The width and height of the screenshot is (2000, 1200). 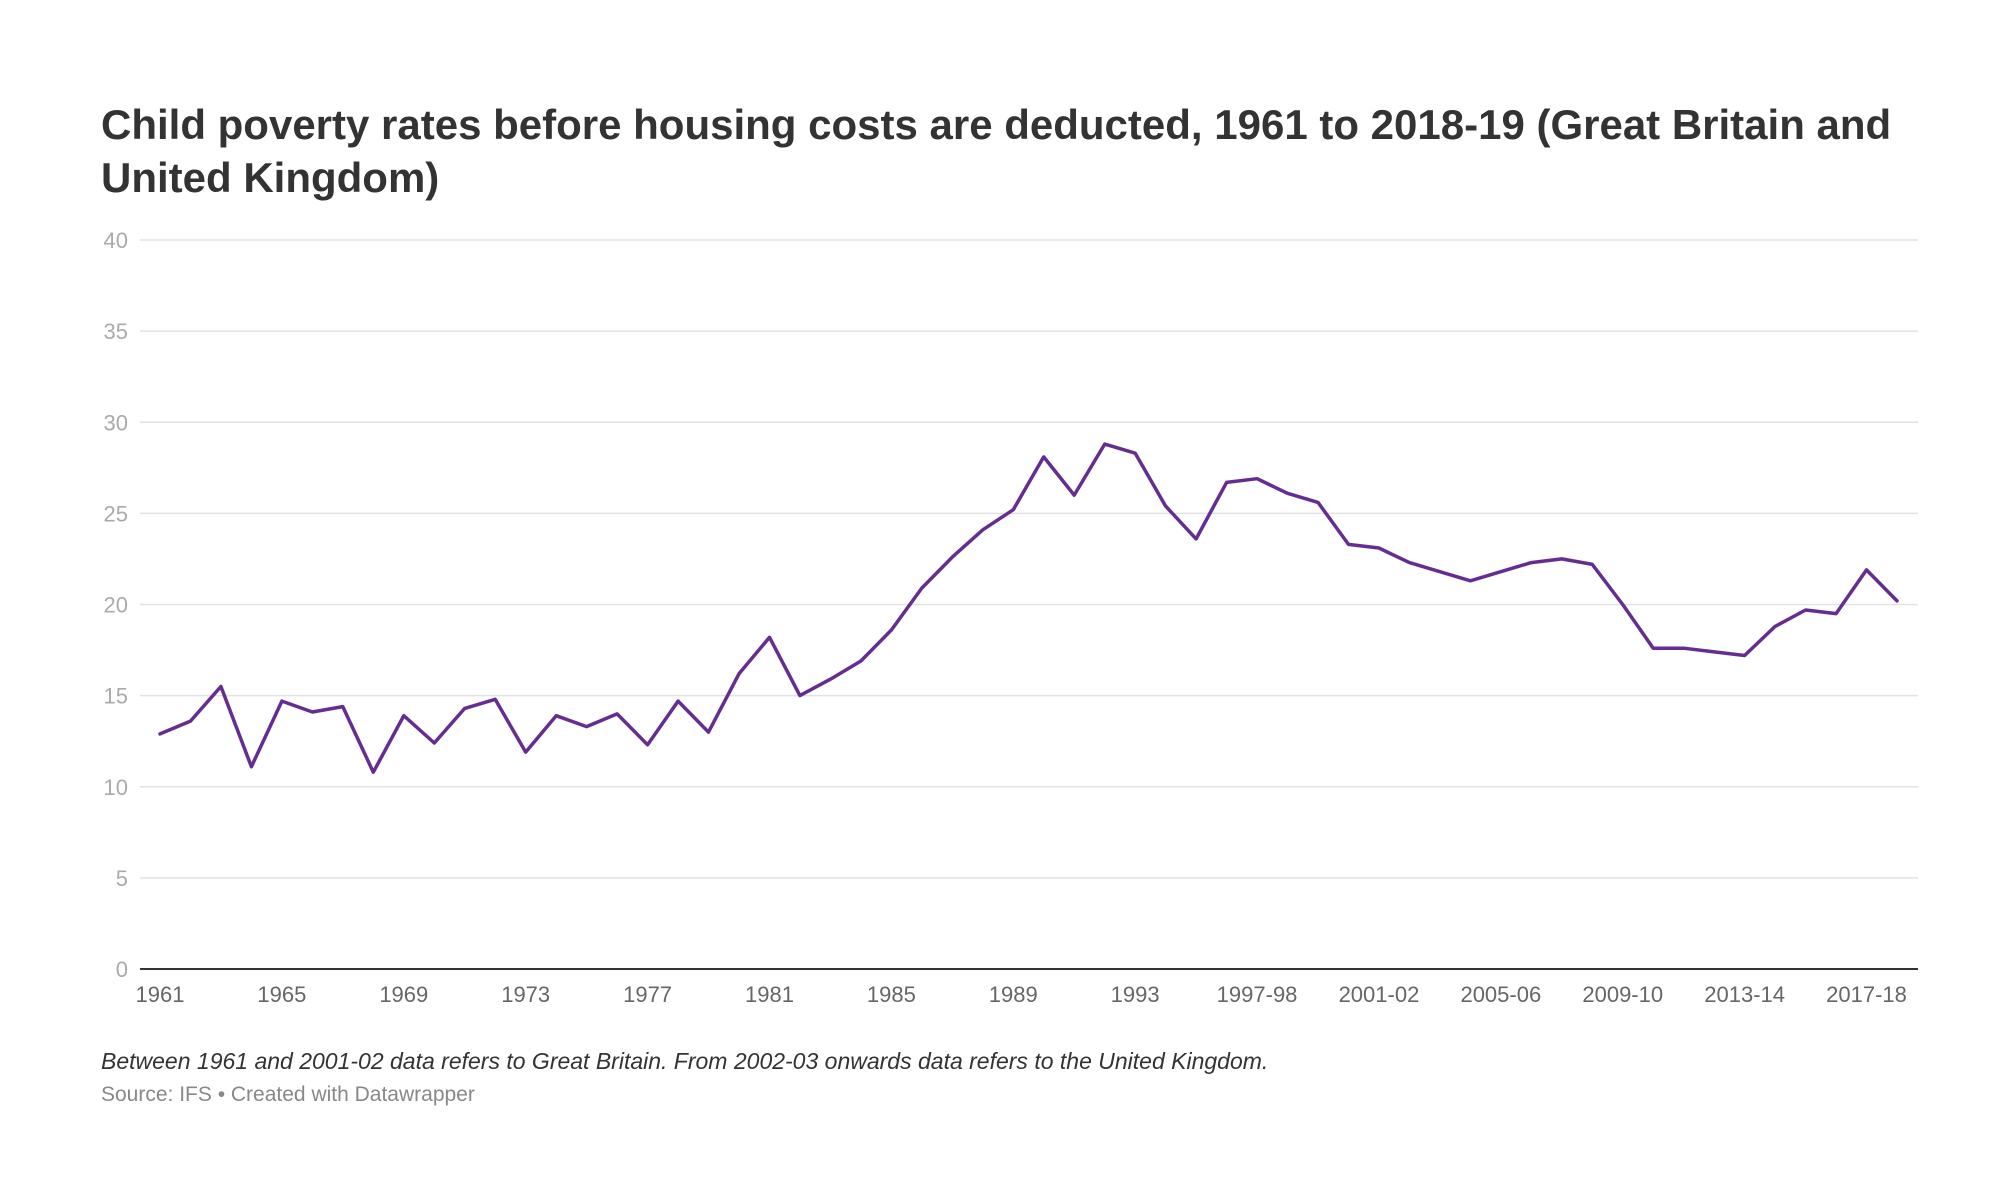 I want to click on x-tick-label: 2005-06, so click(x=1500, y=994).